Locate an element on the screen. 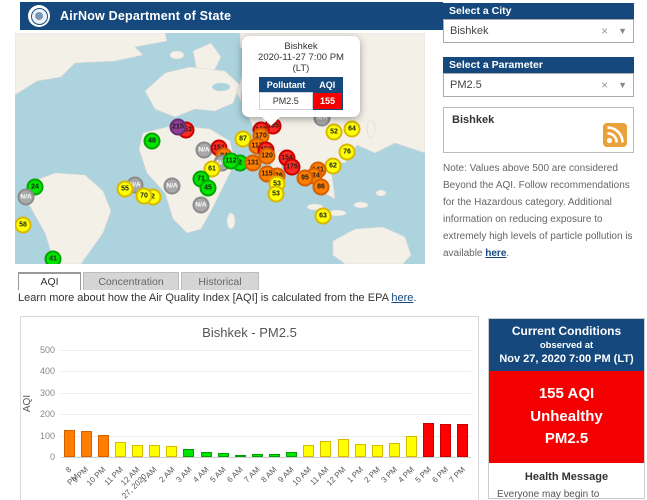  y-tick-label: 400 is located at coordinates (47, 371).